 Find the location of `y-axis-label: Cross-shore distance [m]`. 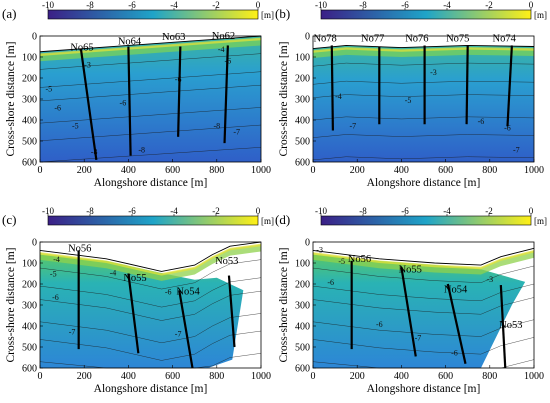

y-axis-label: Cross-shore distance [m] is located at coordinates (11, 99).